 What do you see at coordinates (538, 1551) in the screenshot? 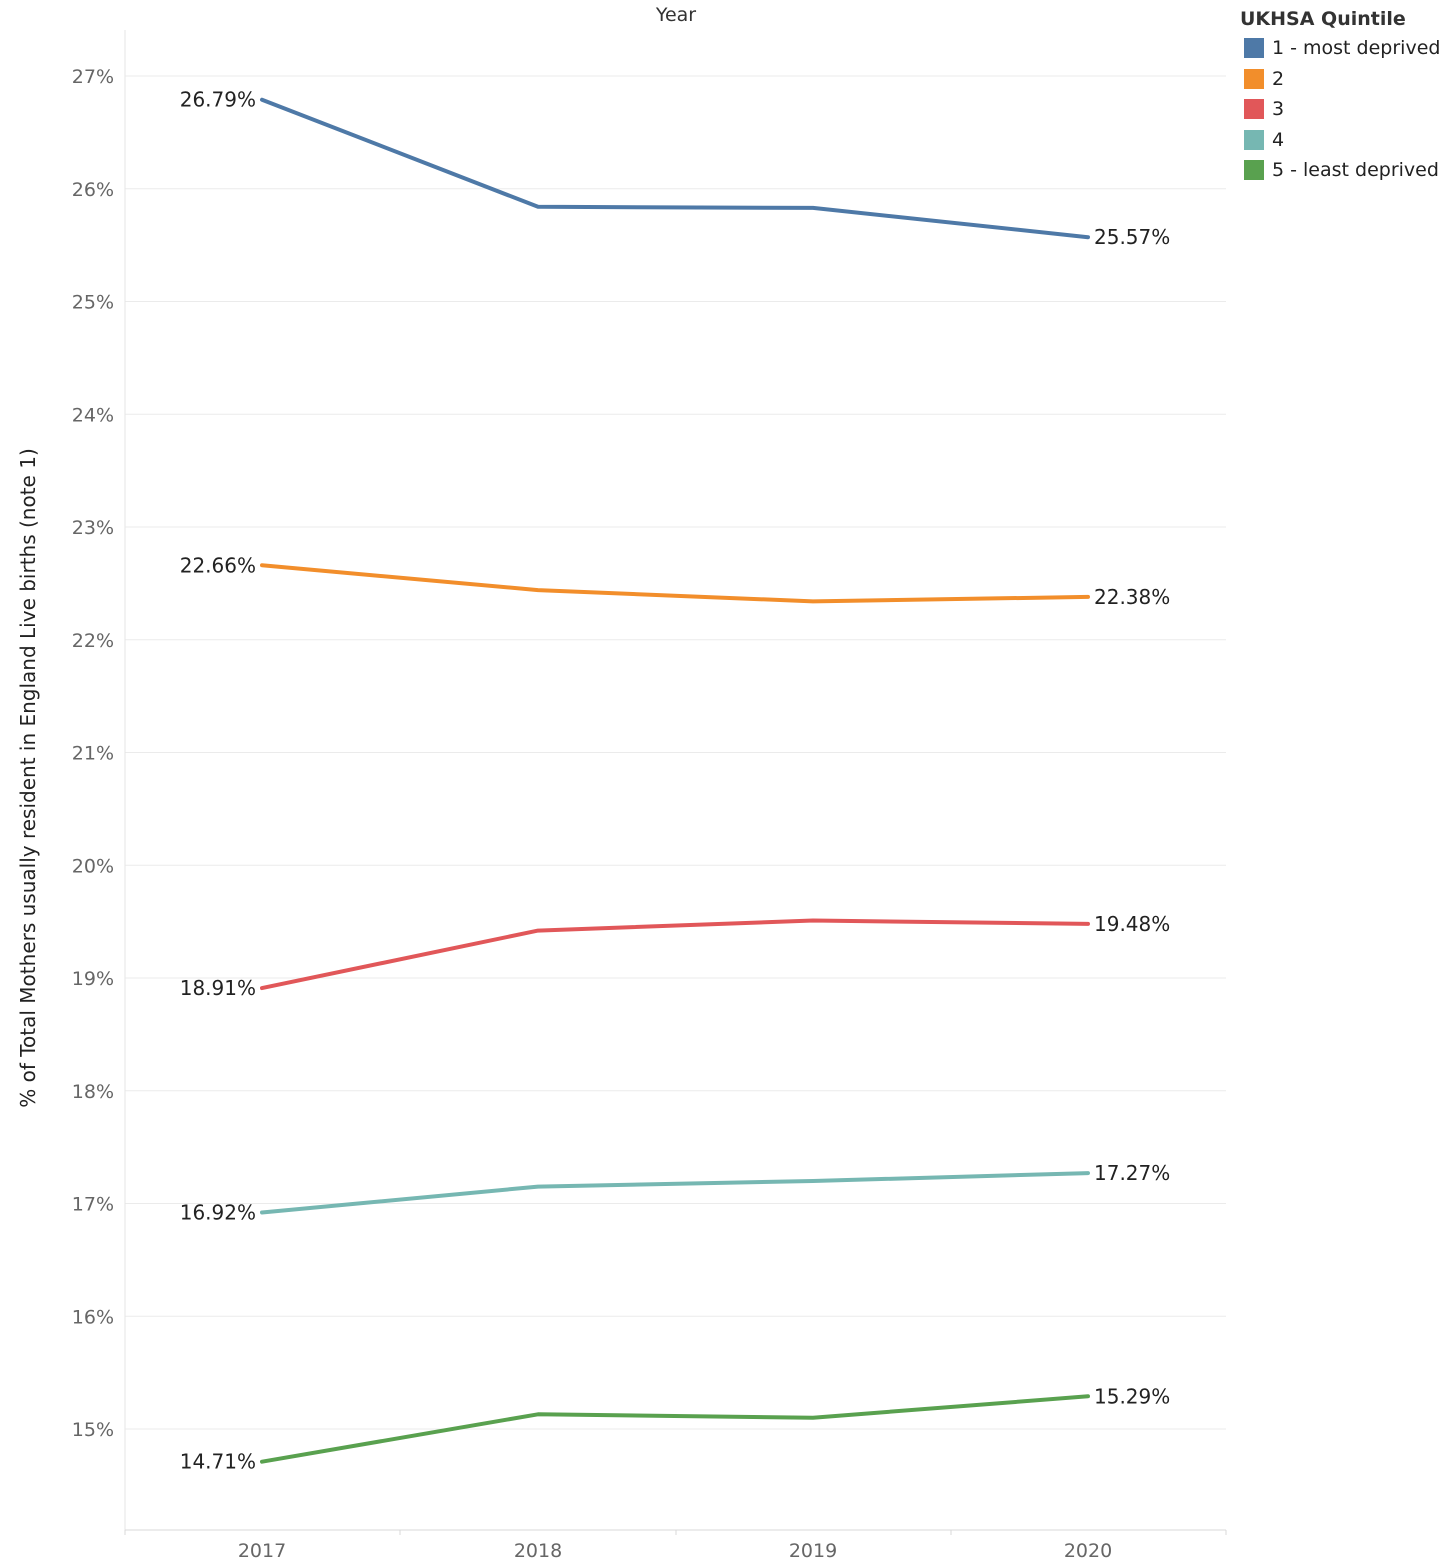
I see `x-tick-label: 2018` at bounding box center [538, 1551].